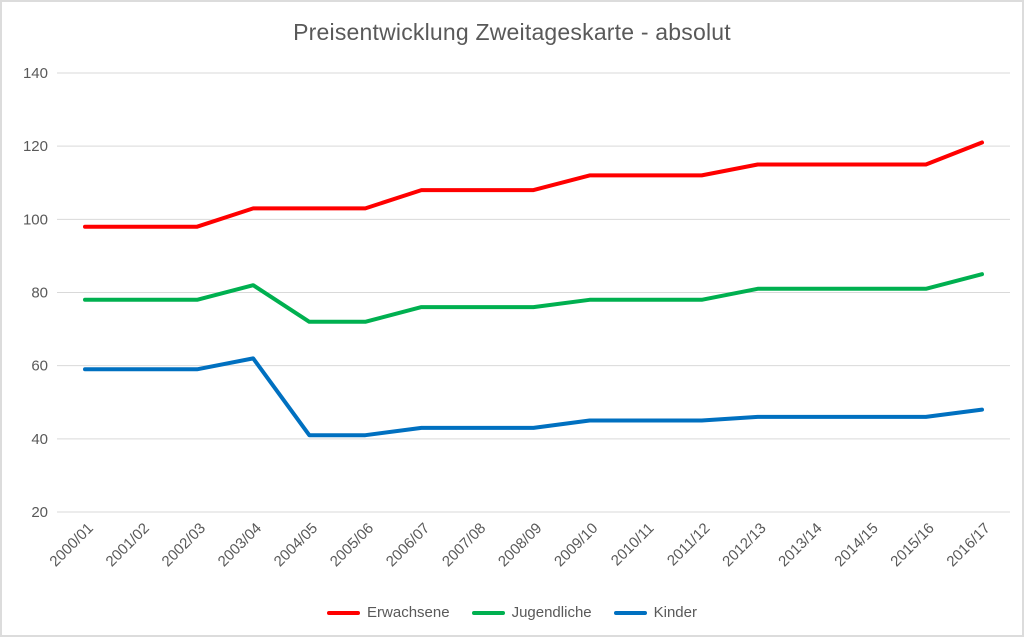 The width and height of the screenshot is (1024, 637). What do you see at coordinates (968, 545) in the screenshot?
I see `x-tick-label: 2016/17` at bounding box center [968, 545].